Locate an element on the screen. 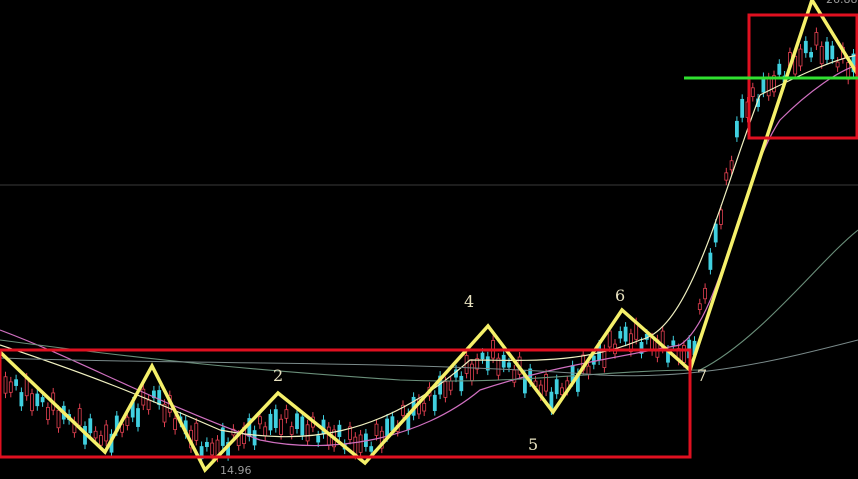  wave-label: 7 is located at coordinates (702, 375).